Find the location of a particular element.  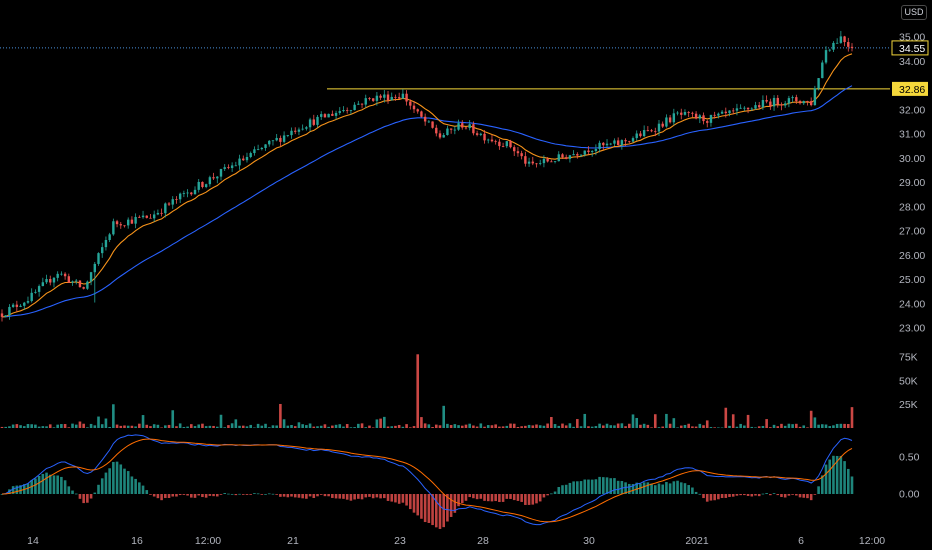

currency-badge: USD is located at coordinates (914, 12).